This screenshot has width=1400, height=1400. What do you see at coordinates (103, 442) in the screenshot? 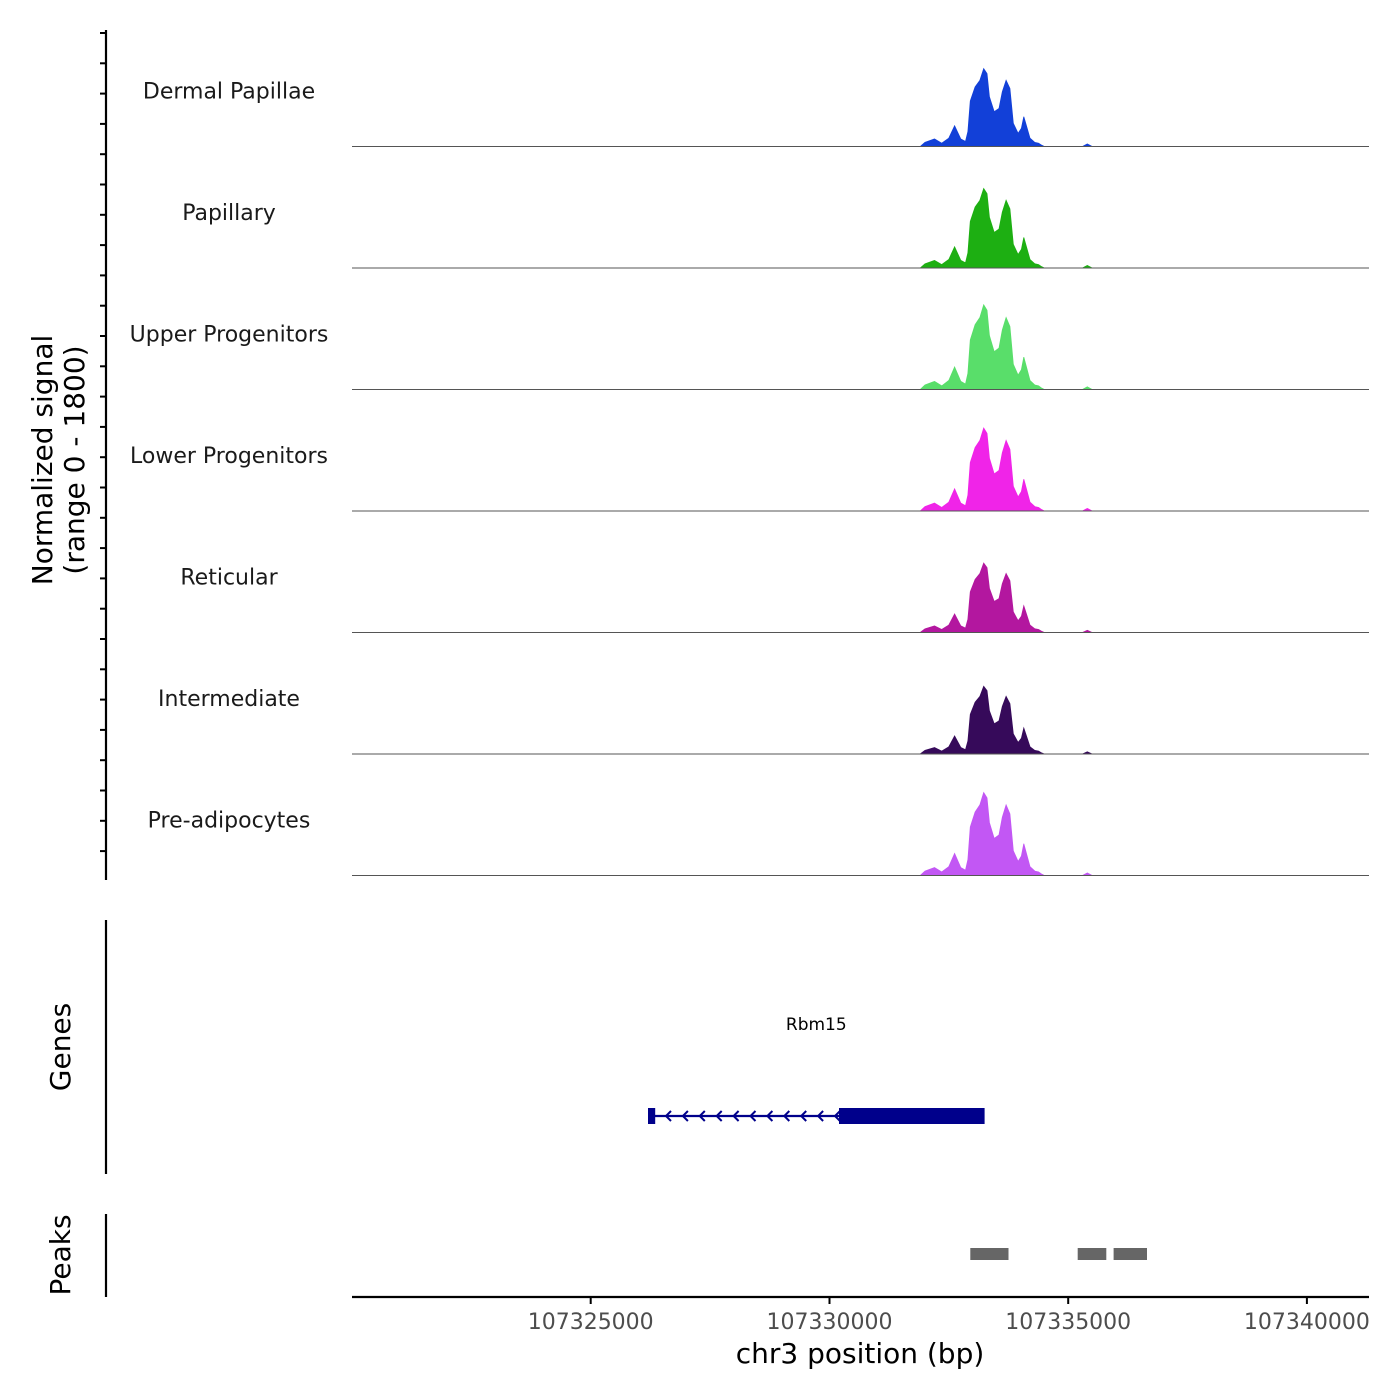
I see `coverage-y-ticks` at bounding box center [103, 442].